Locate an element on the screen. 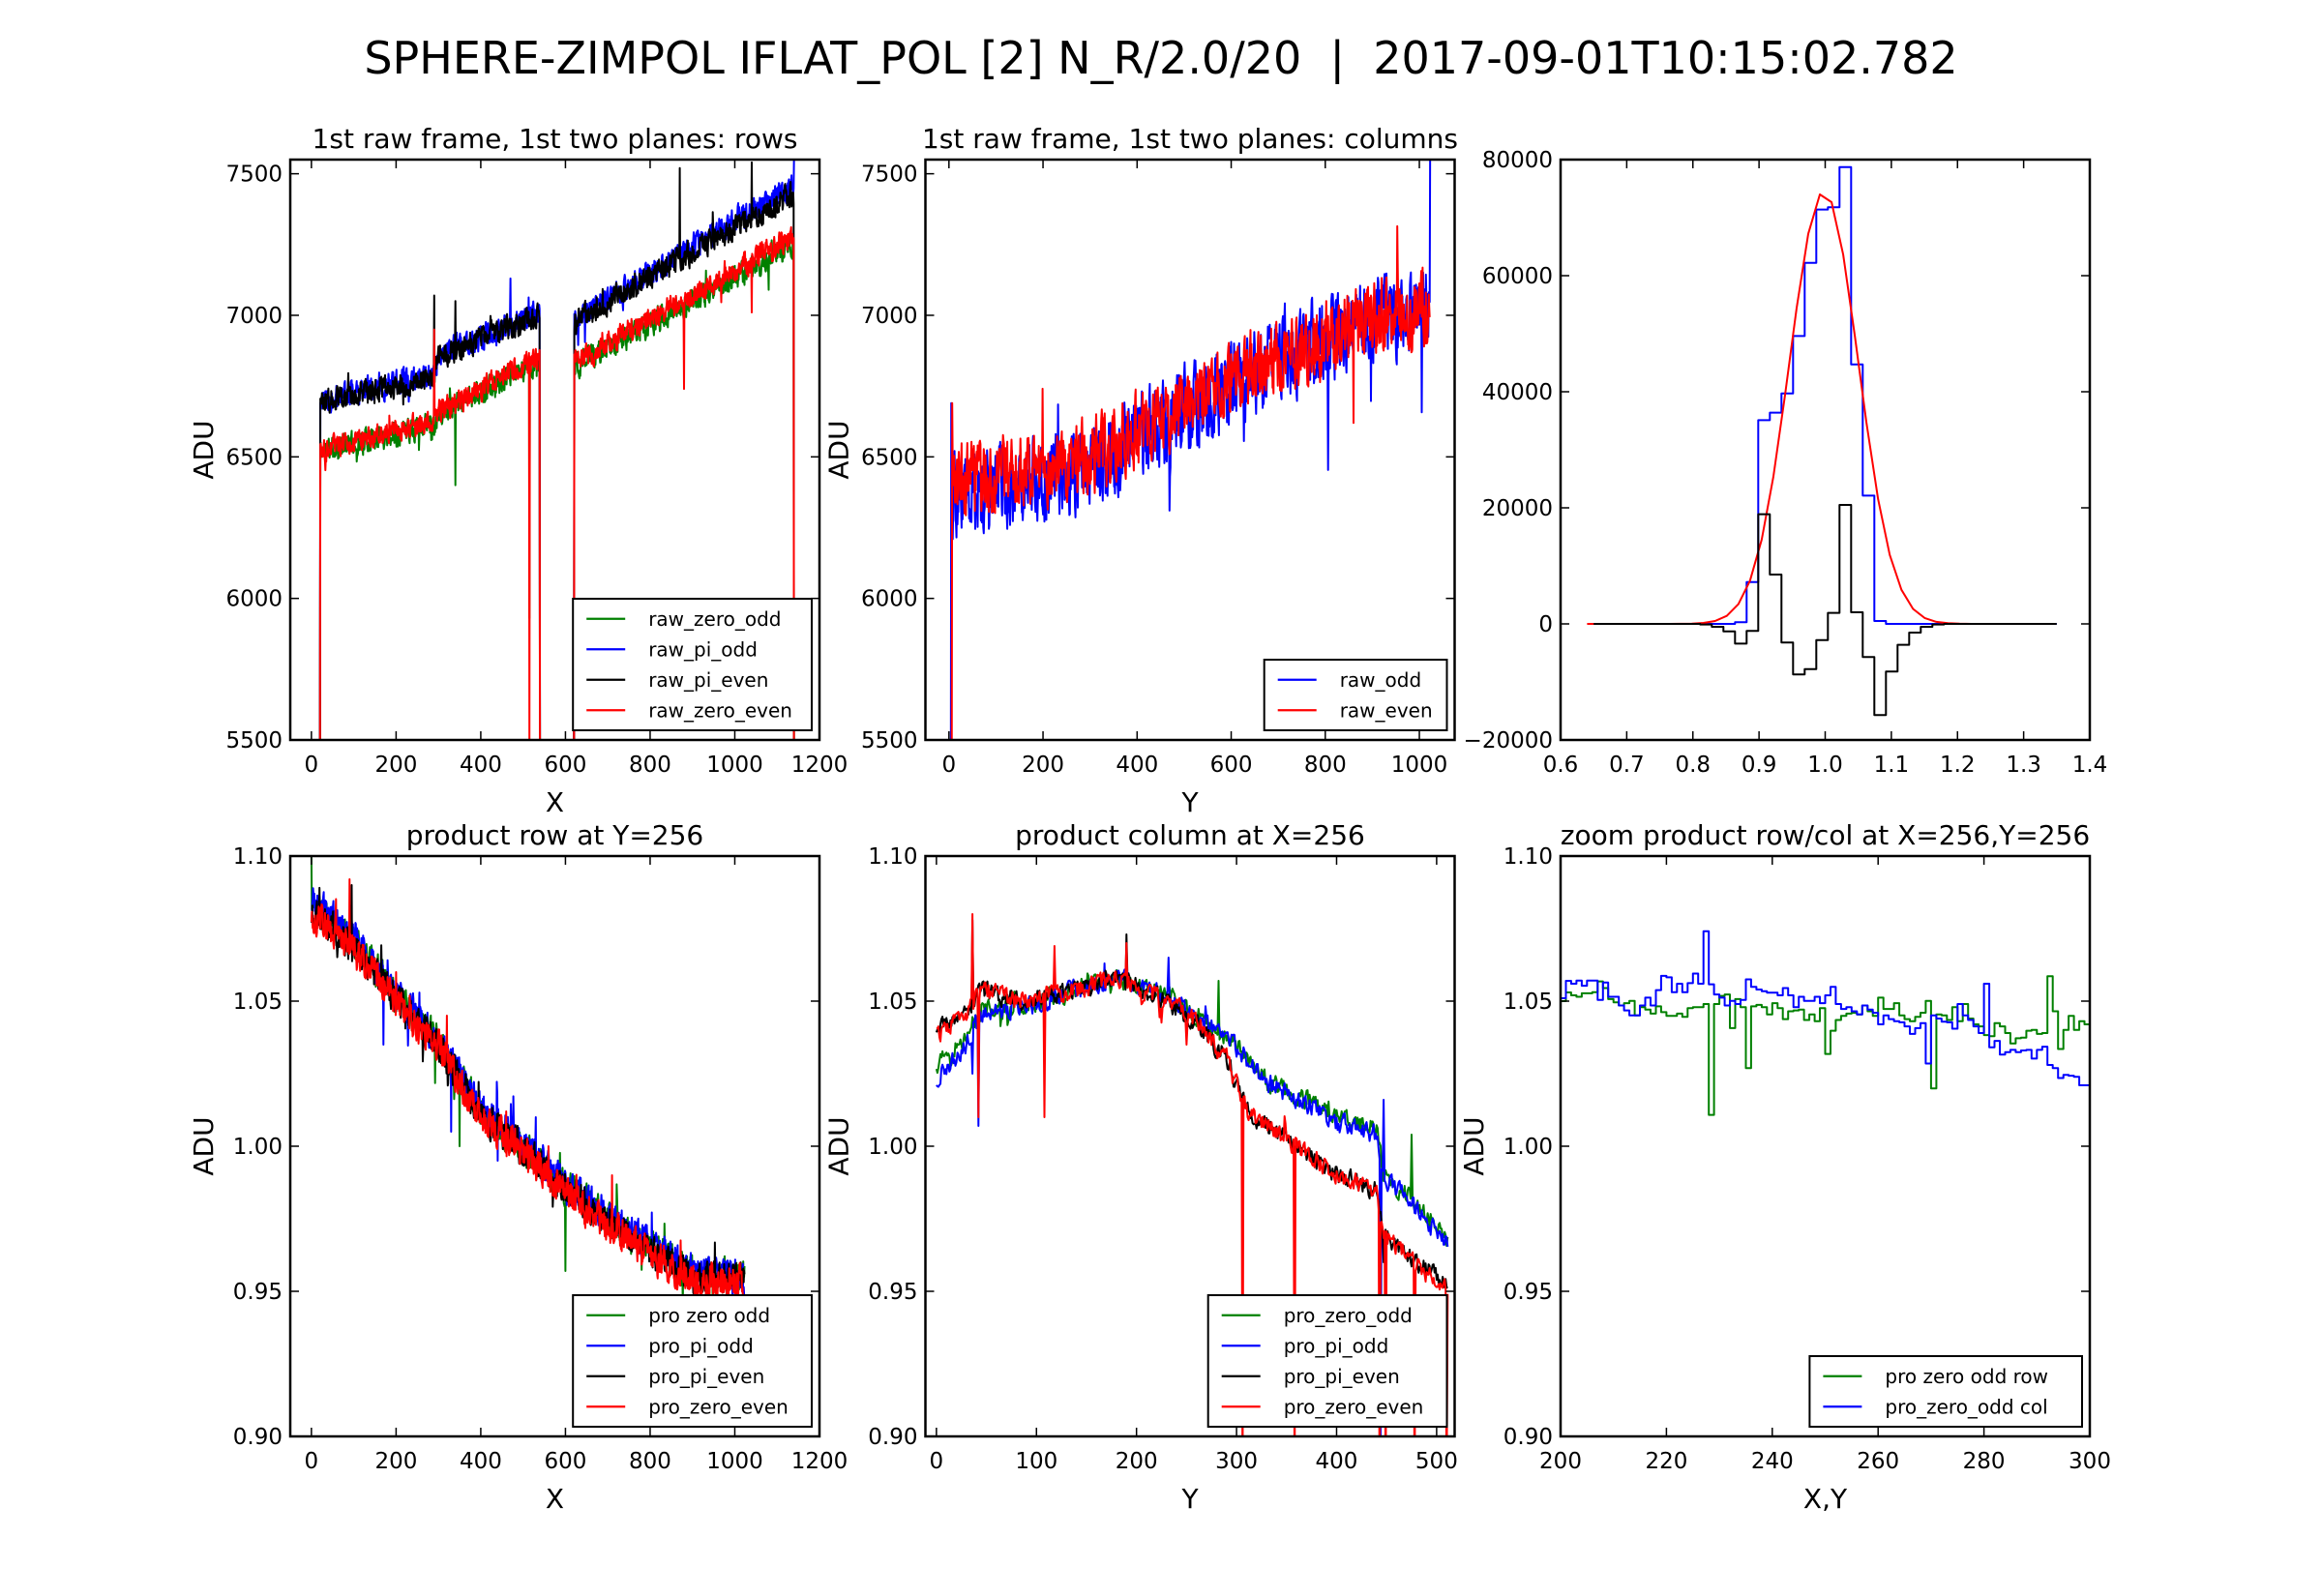 This screenshot has width=2322, height=1596. legend-item-raw-even: raw_even is located at coordinates (1355, 710).